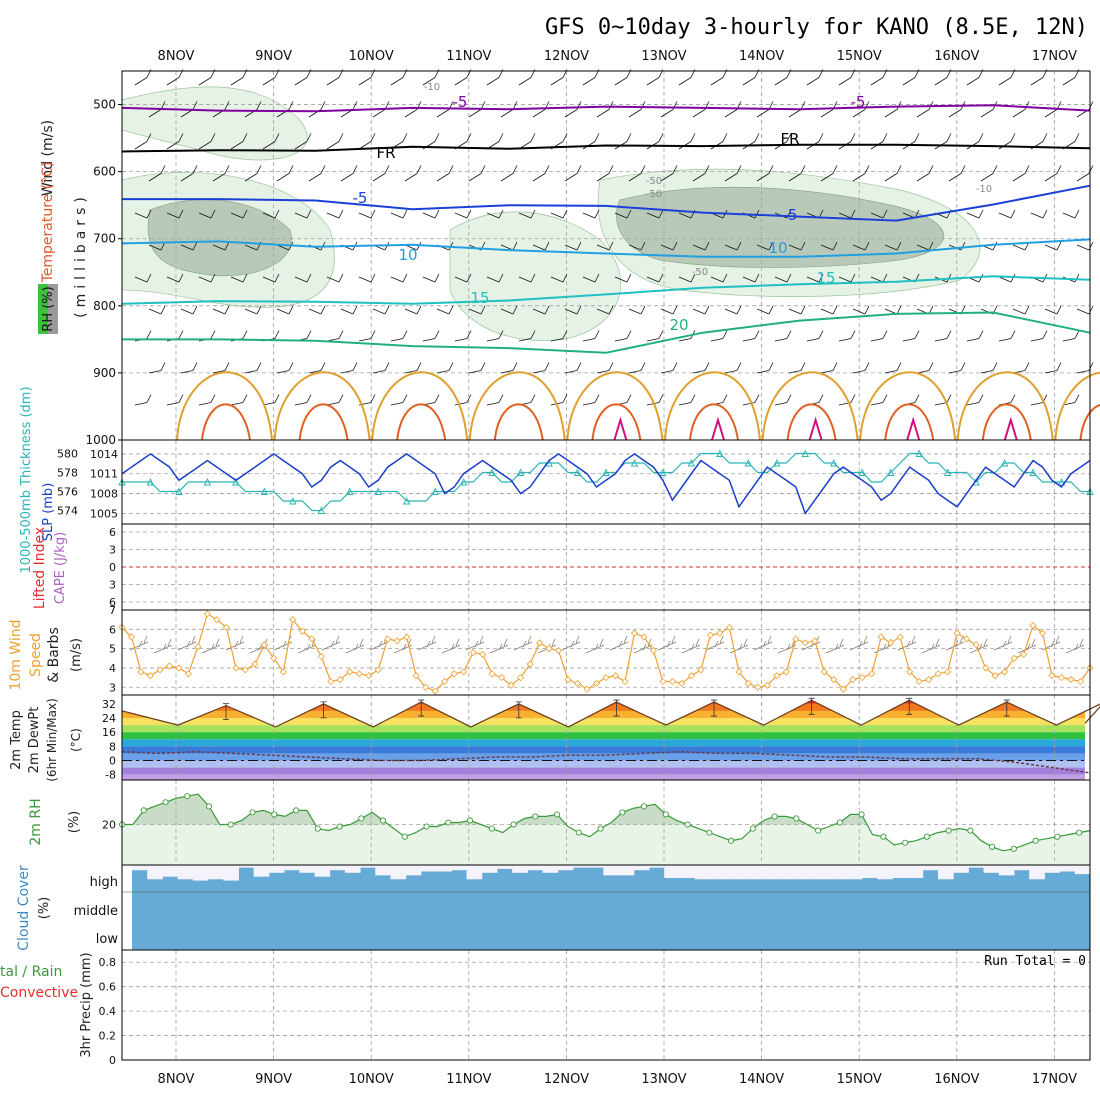 The image size is (1100, 1100). What do you see at coordinates (67, 473) in the screenshot?
I see `thickness-tick: 578` at bounding box center [67, 473].